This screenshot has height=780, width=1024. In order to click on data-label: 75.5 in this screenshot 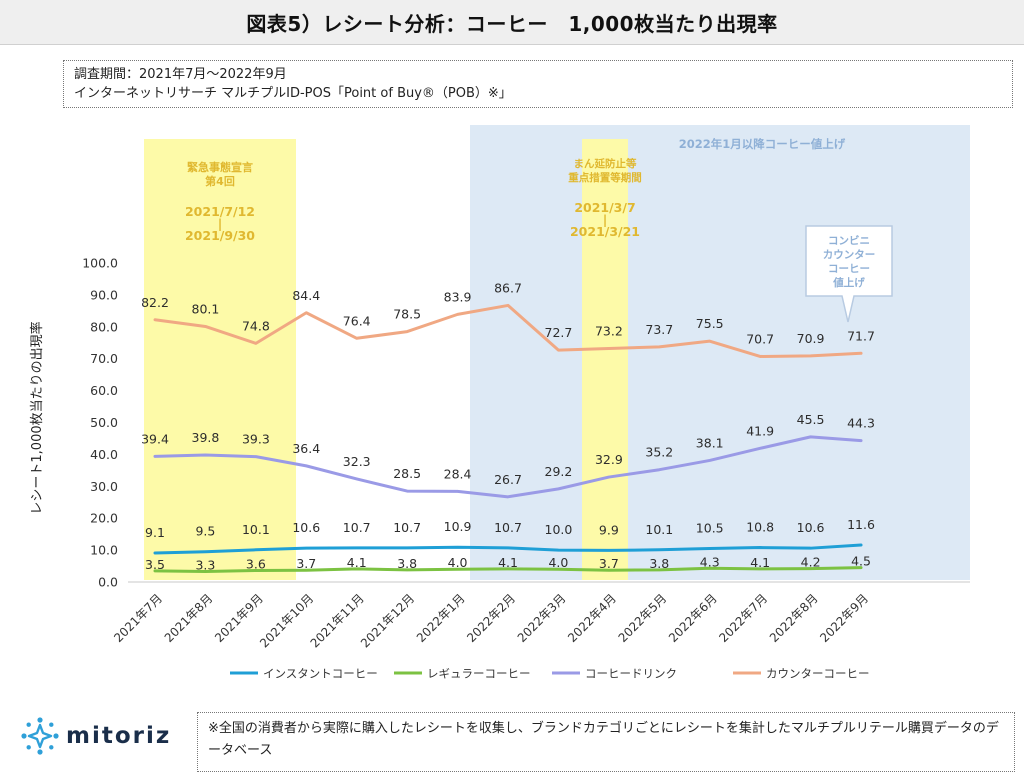, I will do `click(710, 323)`.